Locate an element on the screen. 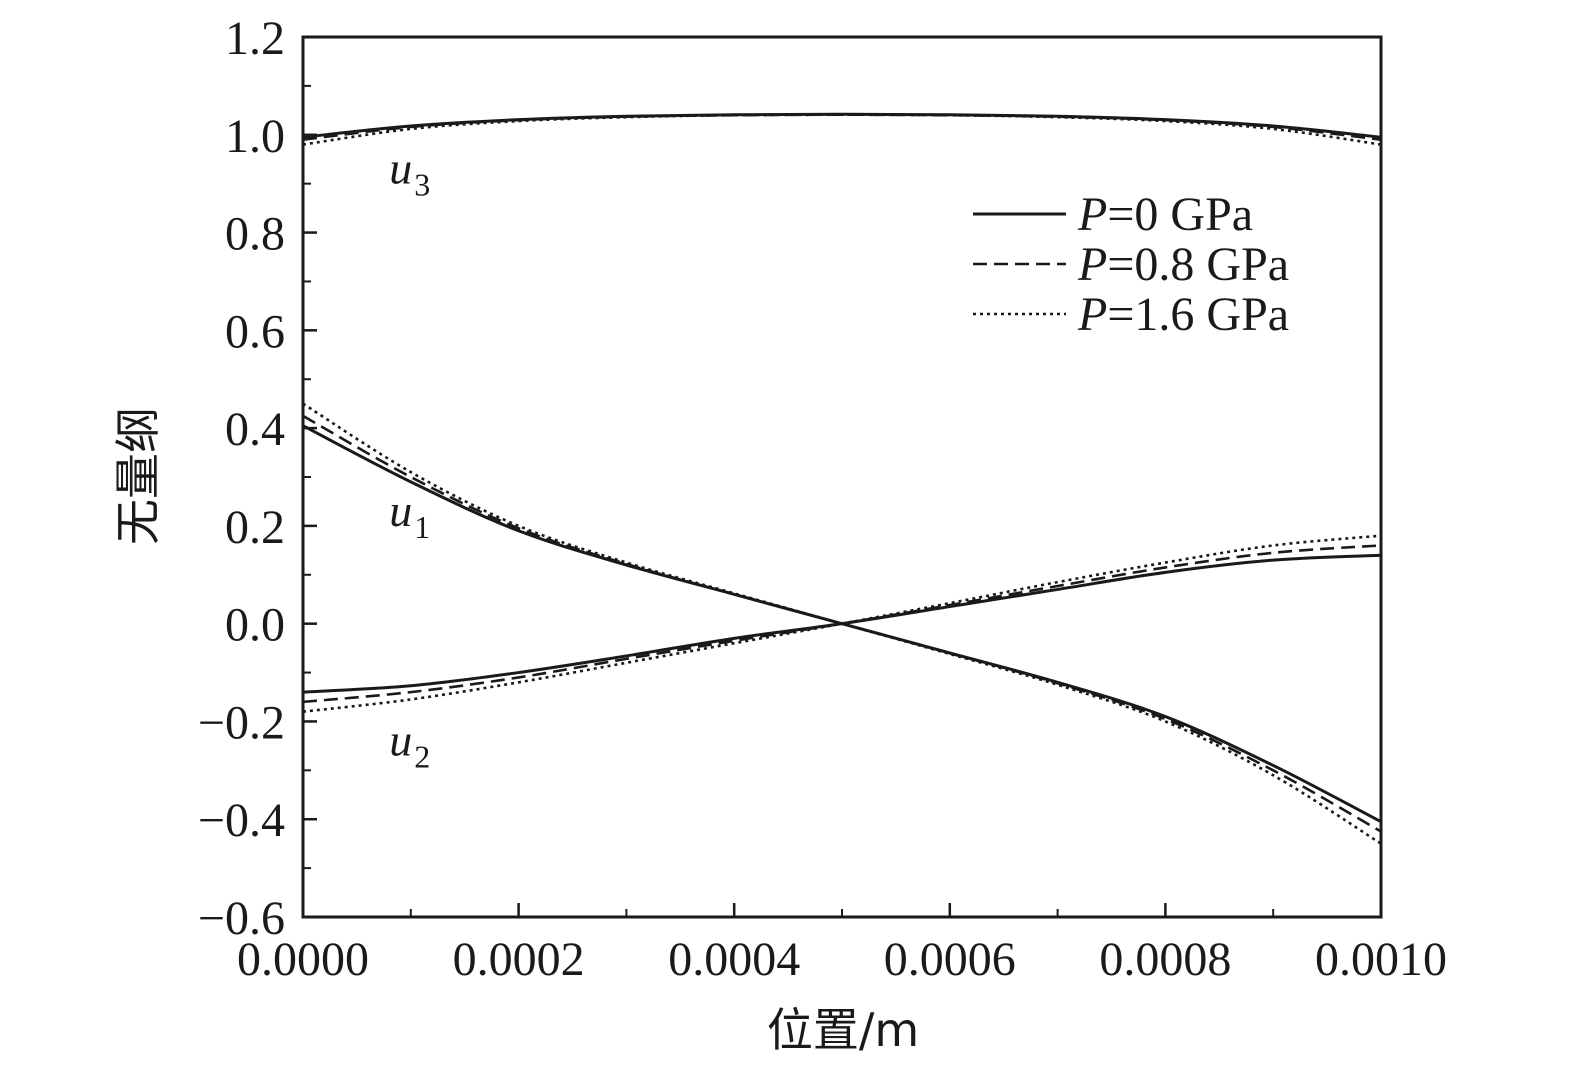 The image size is (1575, 1071). x-tick-label: 0.0000 is located at coordinates (303, 959).